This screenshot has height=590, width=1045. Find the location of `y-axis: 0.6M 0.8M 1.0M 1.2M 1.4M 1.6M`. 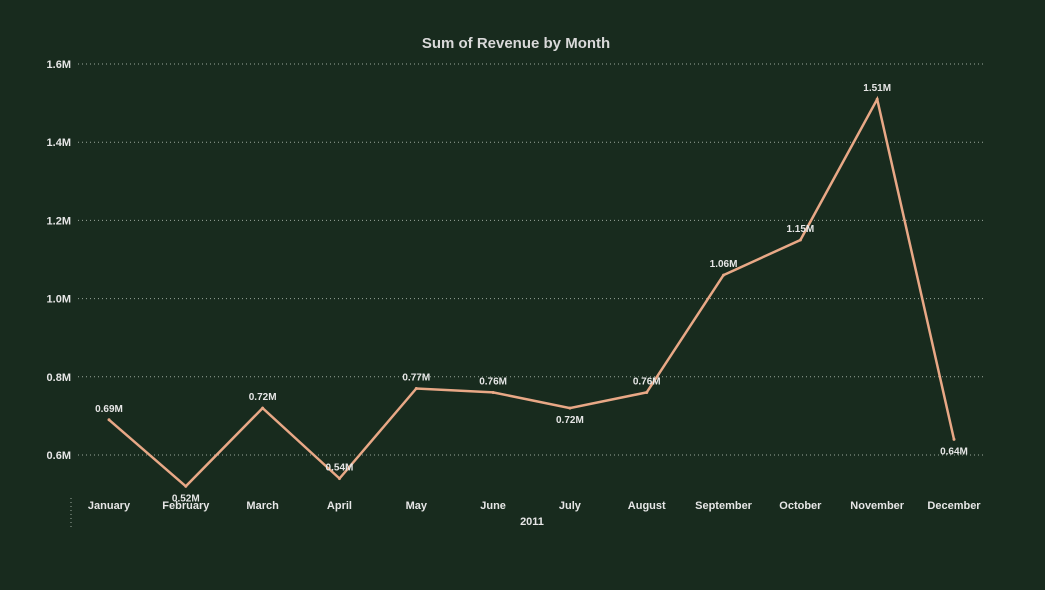

y-axis: 0.6M 0.8M 1.0M 1.2M 1.4M 1.6M is located at coordinates (59, 260).